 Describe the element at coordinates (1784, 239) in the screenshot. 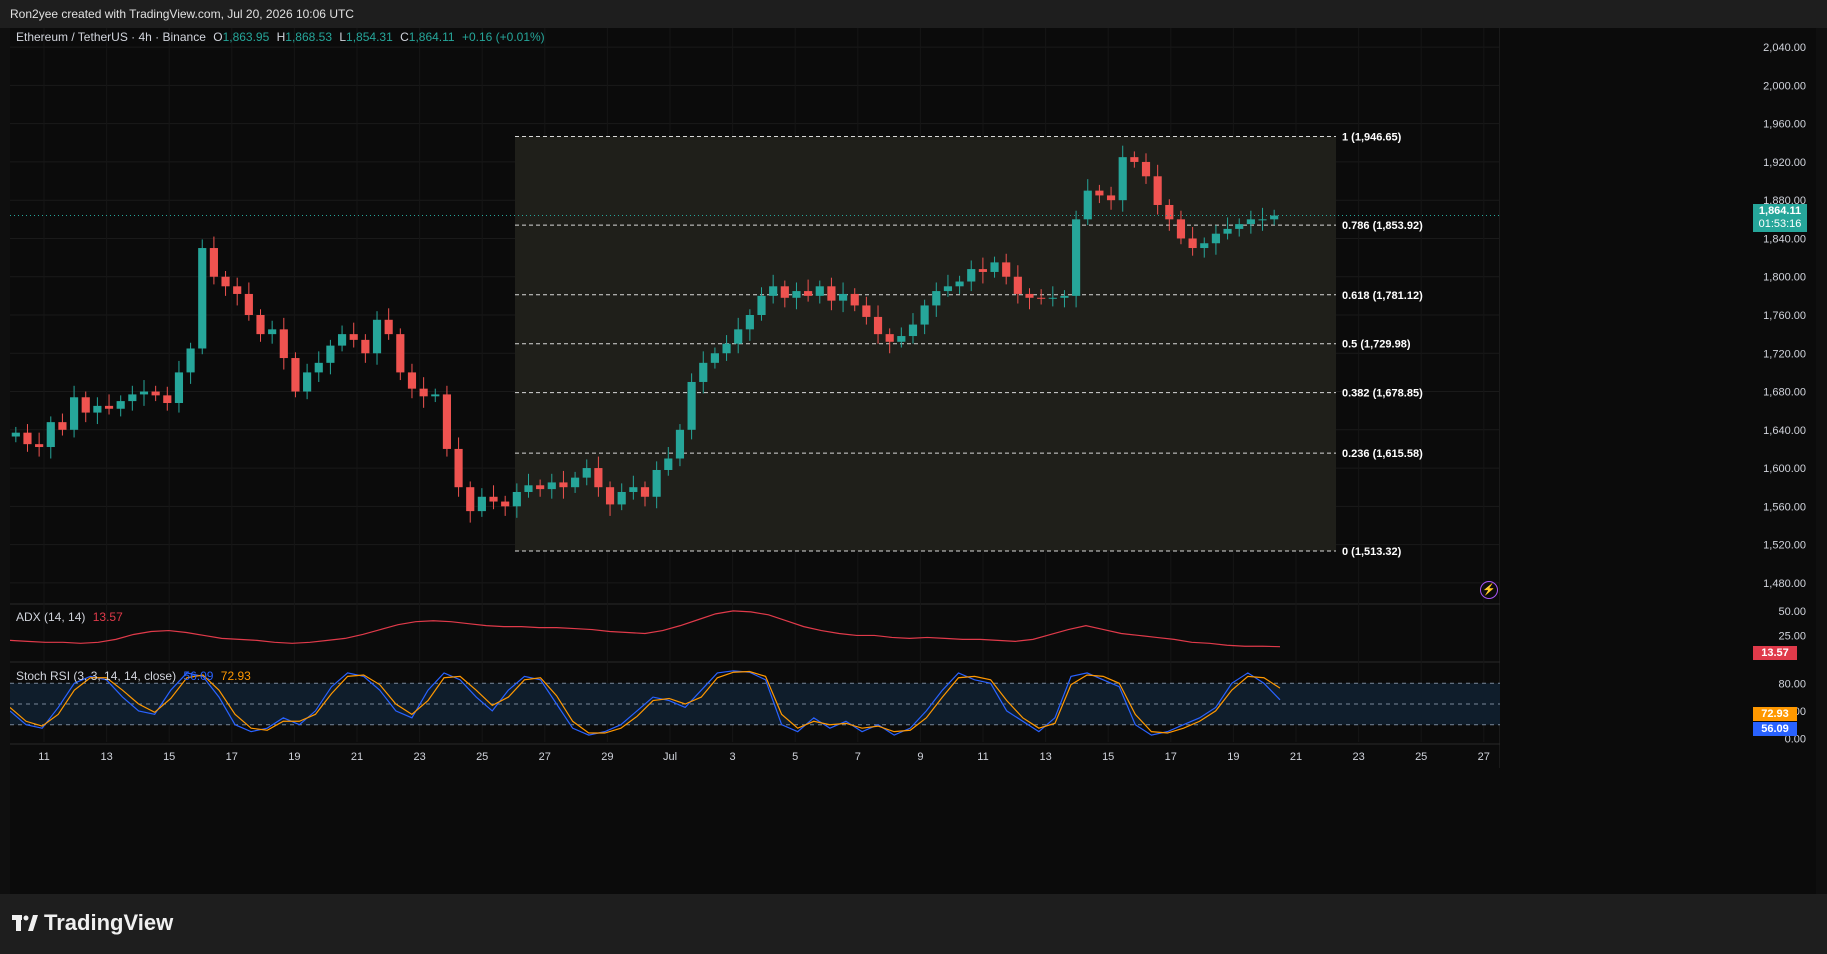

I see `y-tick-label: 1,840.00` at that location.